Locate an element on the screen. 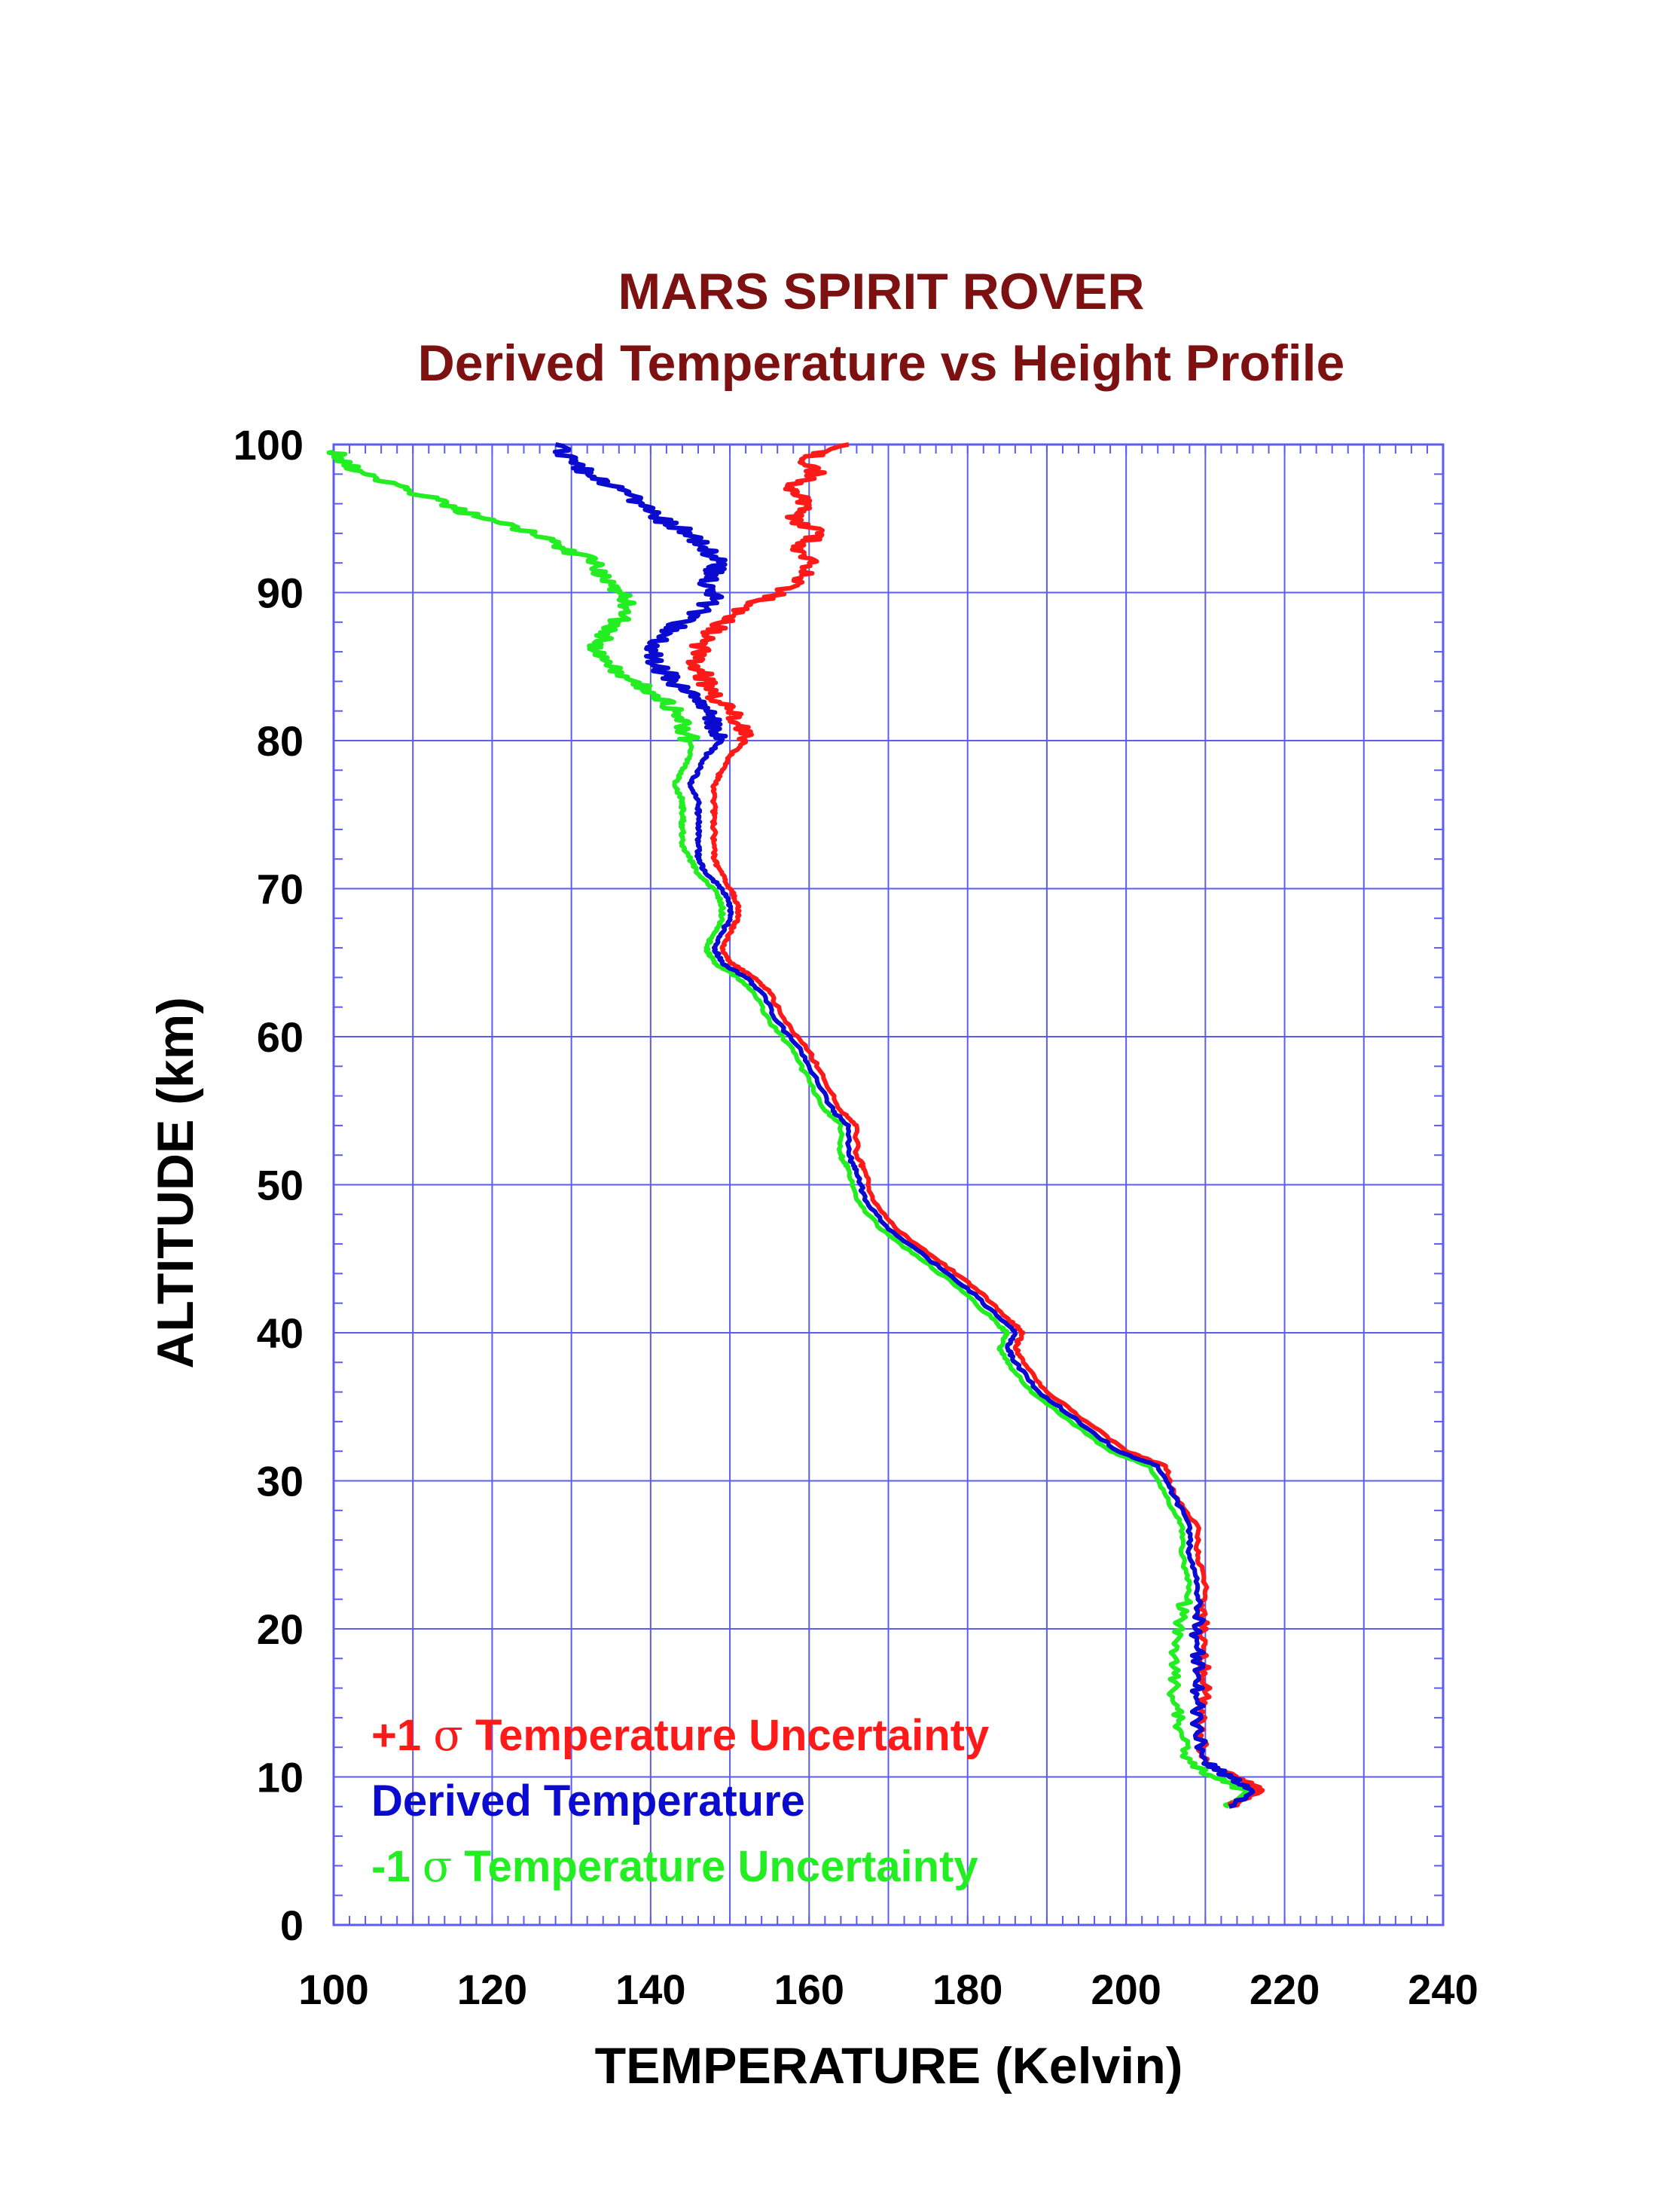  y-tick-label: 0 is located at coordinates (292, 1925).